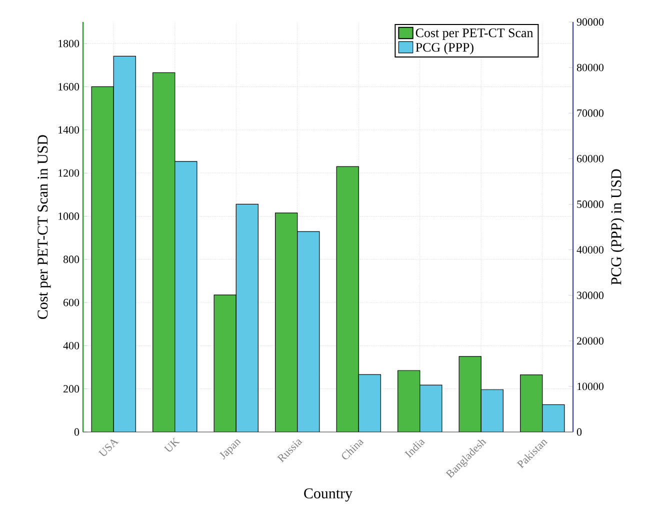 Image resolution: width=655 pixels, height=521 pixels. Describe the element at coordinates (44, 227) in the screenshot. I see `y-axis-title: Cost per PET-CT Scan in USD` at that location.